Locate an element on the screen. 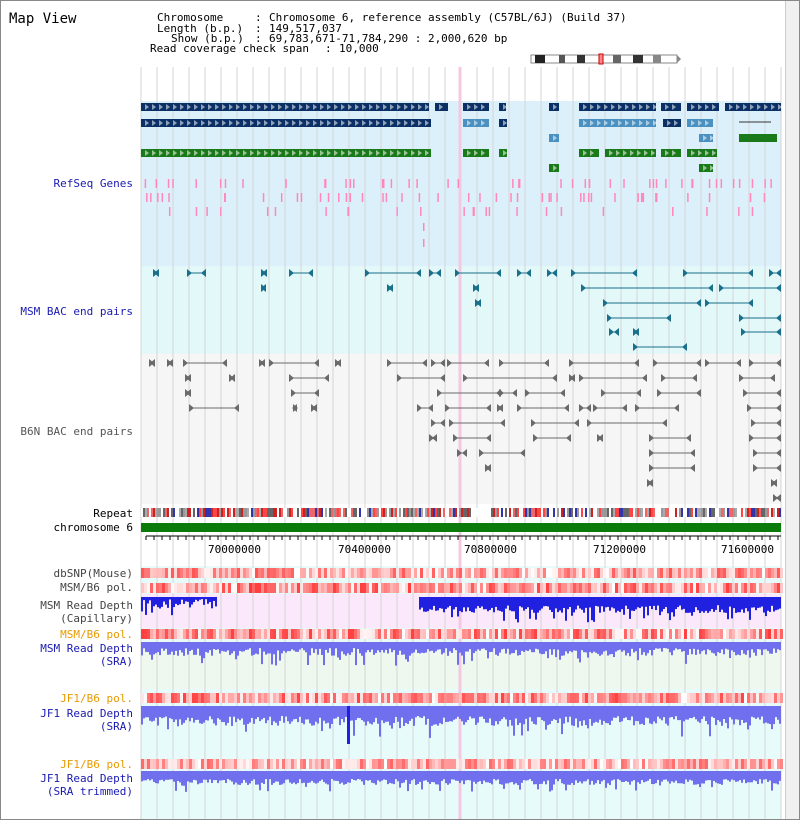 The height and width of the screenshot is (820, 800). track-label-jf1-pol-2: JF1/B6 pol. is located at coordinates (96, 764).